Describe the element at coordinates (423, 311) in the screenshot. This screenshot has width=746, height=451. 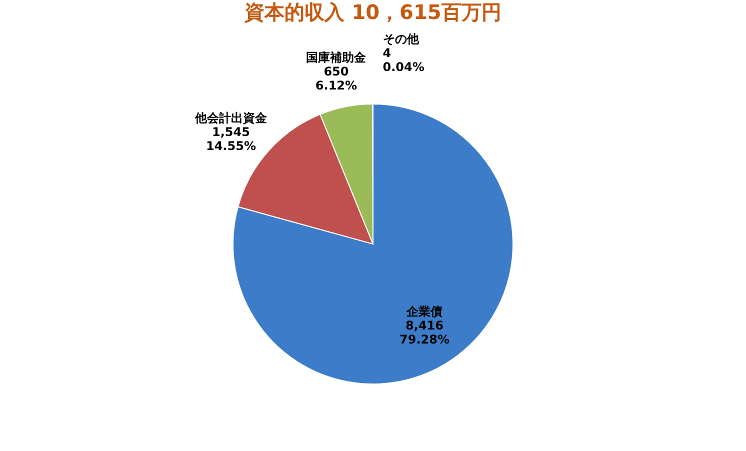
I see `slice-label: 企業債` at that location.